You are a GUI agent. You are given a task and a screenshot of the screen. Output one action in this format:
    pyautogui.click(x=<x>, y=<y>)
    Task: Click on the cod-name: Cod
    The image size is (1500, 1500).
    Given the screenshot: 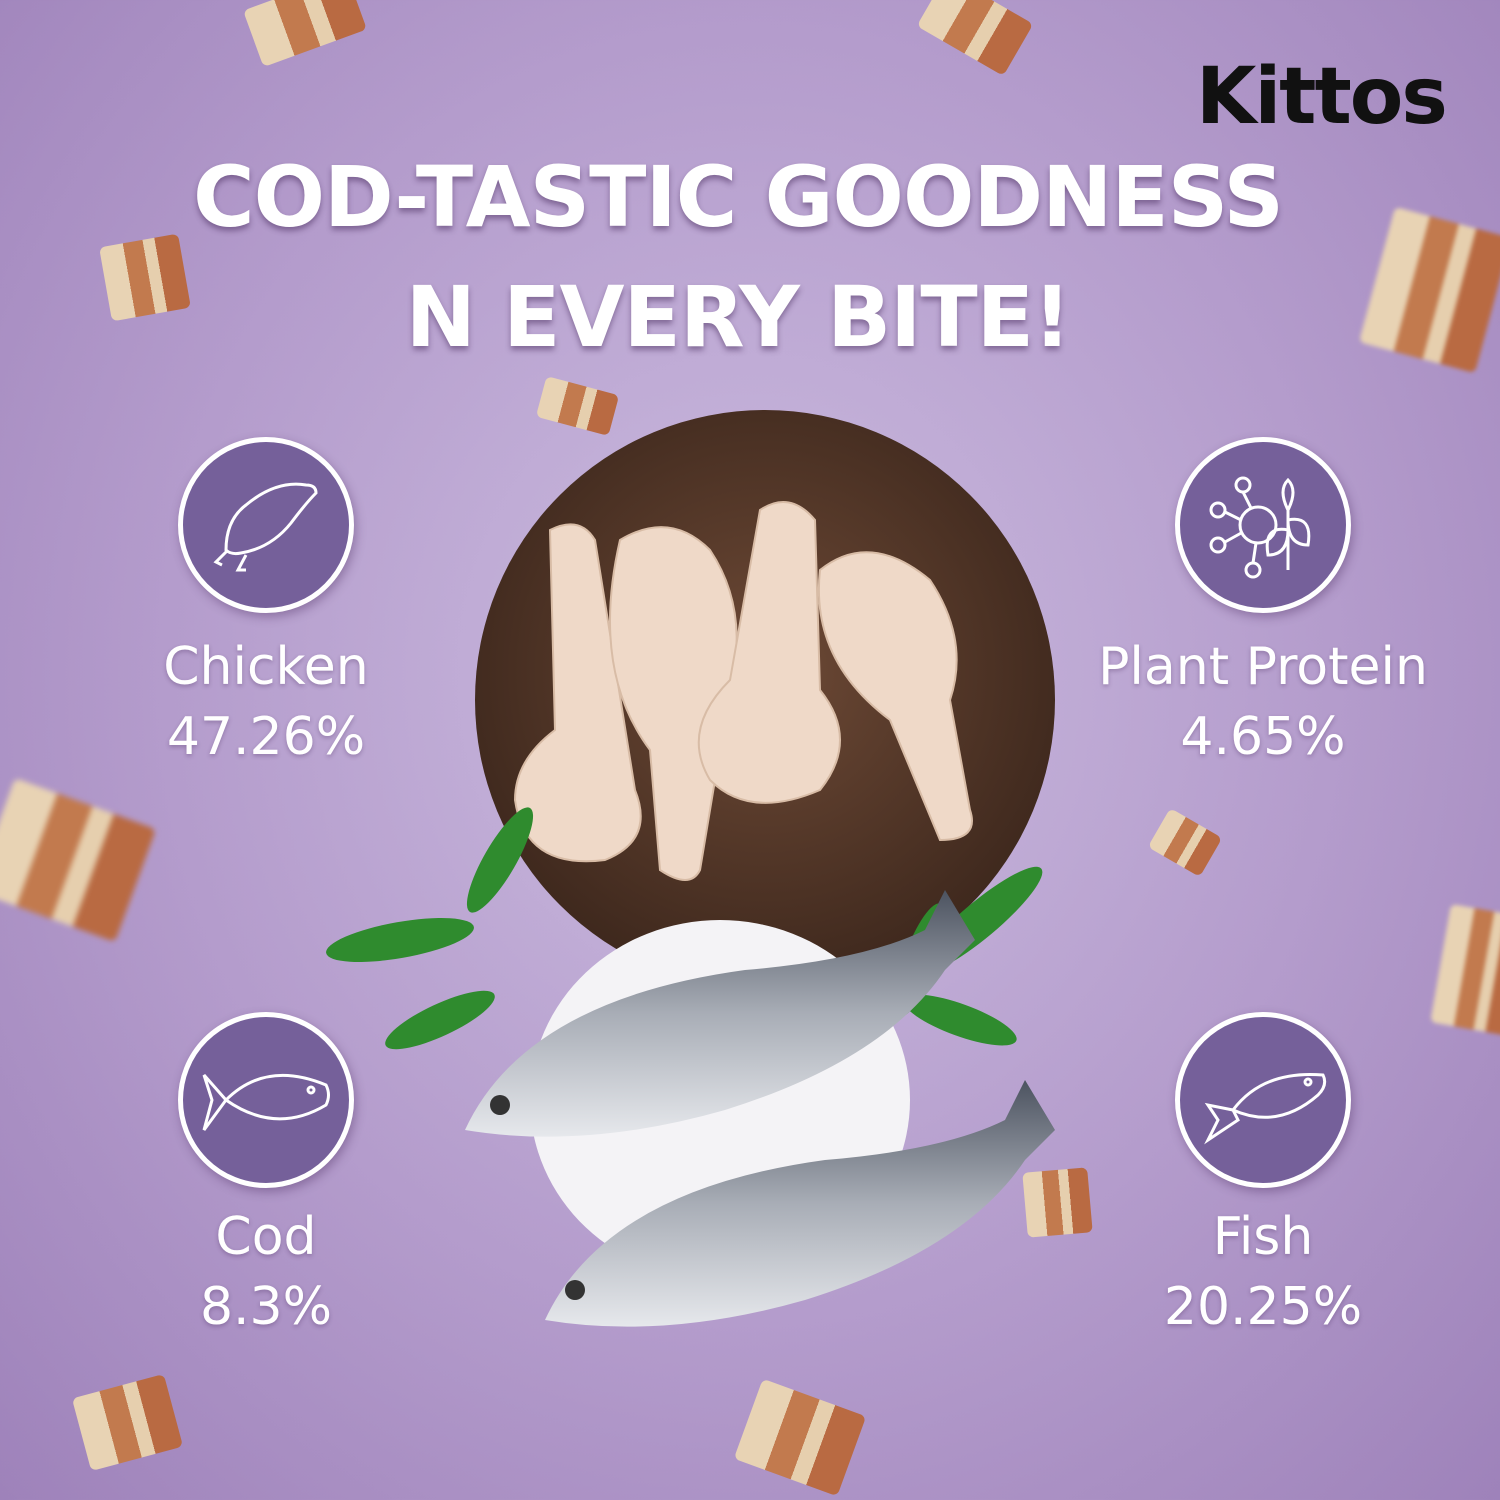 What is the action you would take?
    pyautogui.click(x=266, y=1237)
    